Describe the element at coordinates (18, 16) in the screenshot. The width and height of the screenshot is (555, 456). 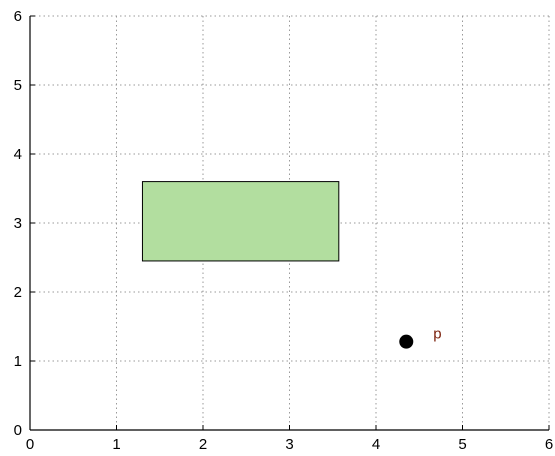
I see `y-tick-label: 6` at that location.